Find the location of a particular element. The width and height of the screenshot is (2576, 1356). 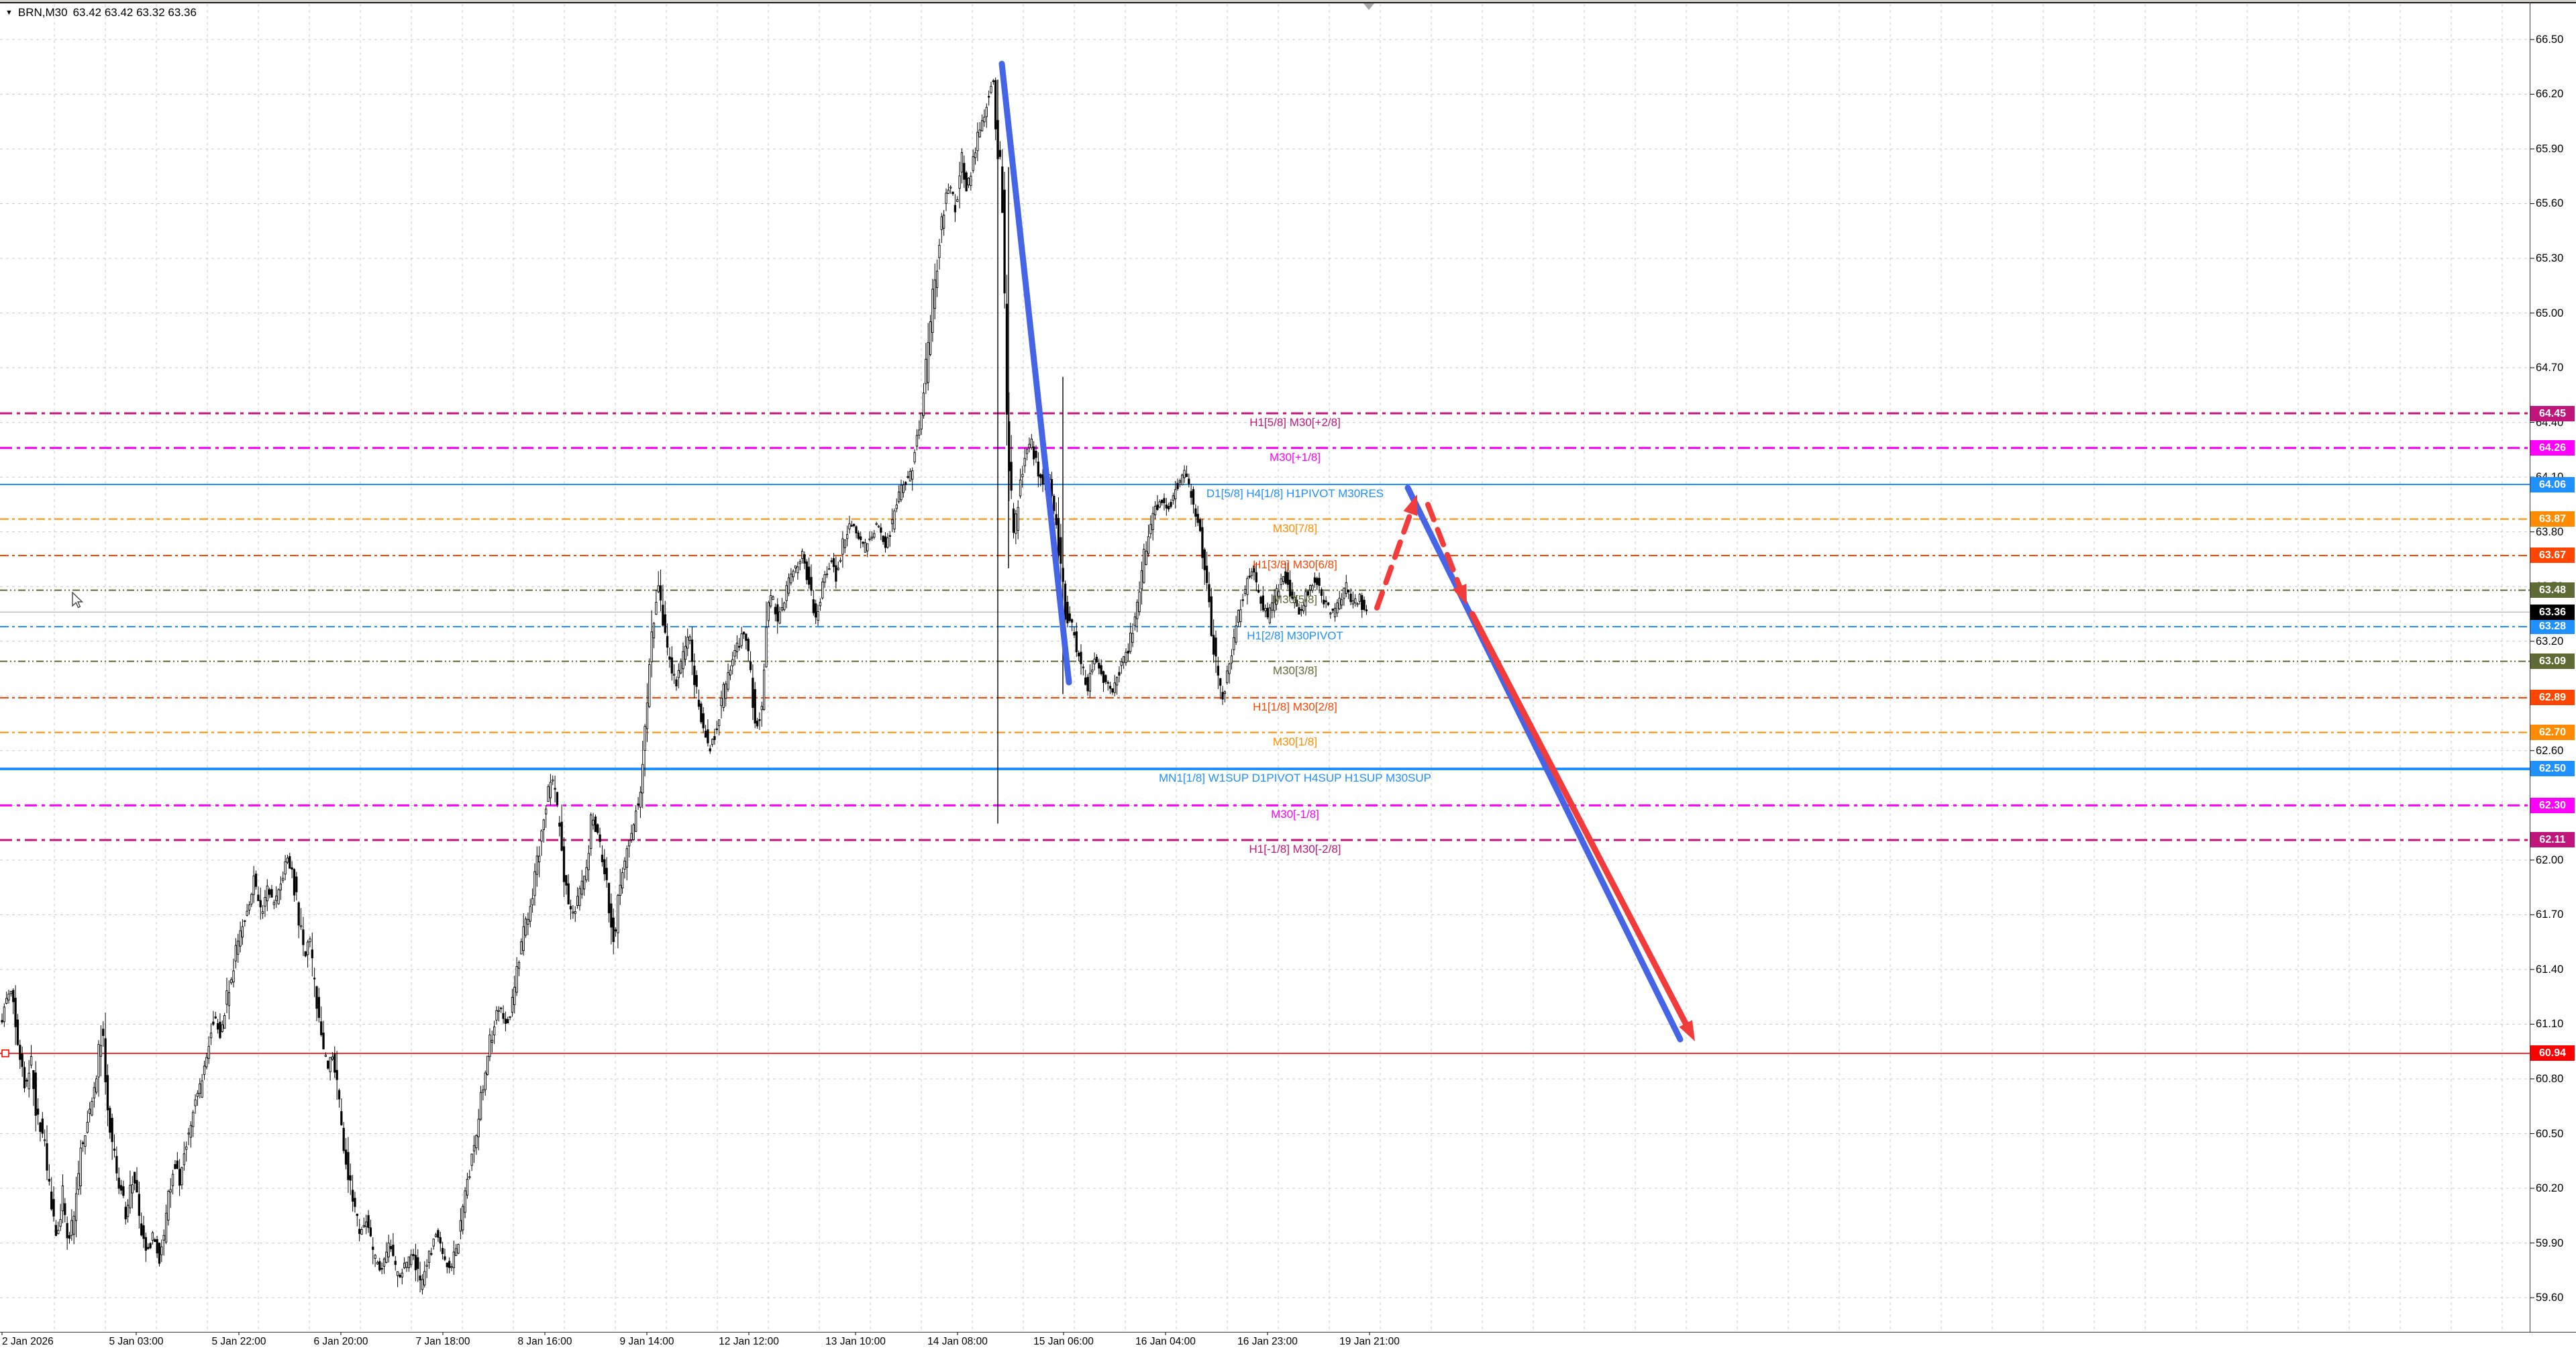

price-tick-label: 60.50 is located at coordinates (2550, 1133).